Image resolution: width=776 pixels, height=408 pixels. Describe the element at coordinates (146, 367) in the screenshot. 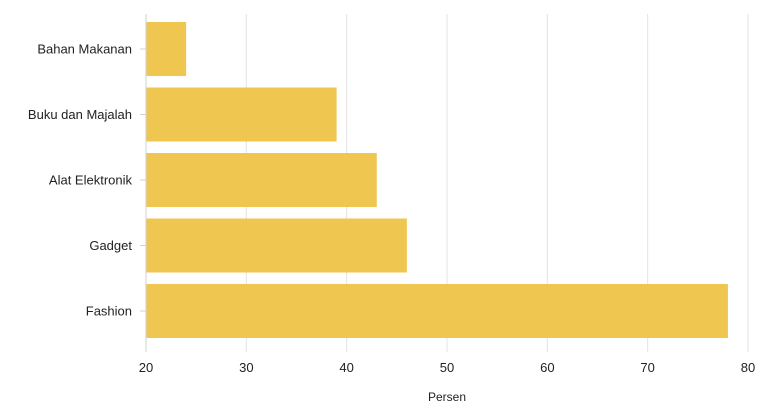

I see `x-tick-label-20: 20` at that location.